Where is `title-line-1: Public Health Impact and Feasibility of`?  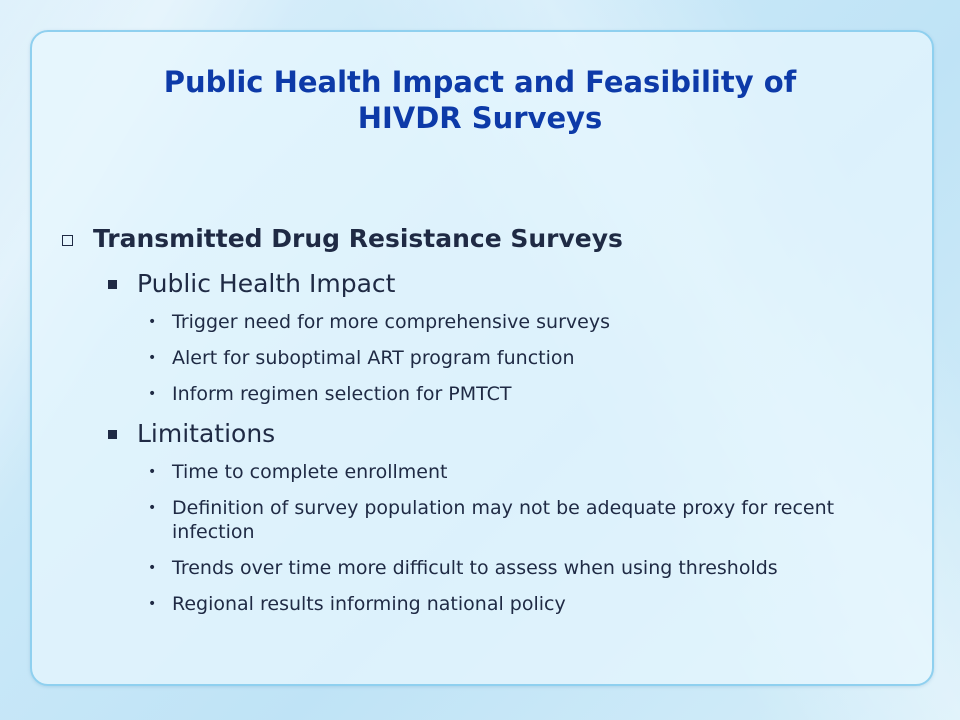 title-line-1: Public Health Impact and Feasibility of is located at coordinates (480, 82).